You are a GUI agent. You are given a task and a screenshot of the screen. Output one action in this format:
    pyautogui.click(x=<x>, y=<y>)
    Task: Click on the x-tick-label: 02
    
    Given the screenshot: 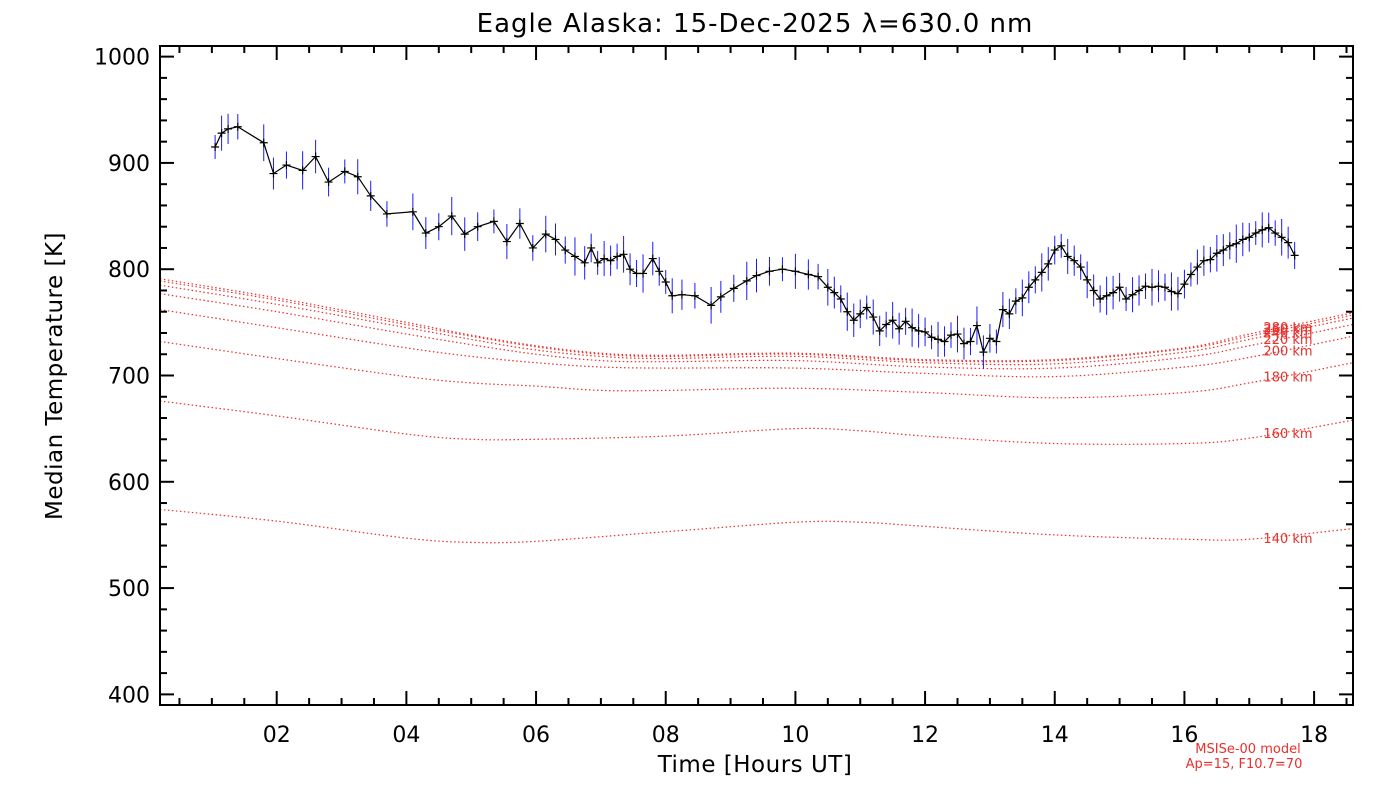 What is the action you would take?
    pyautogui.click(x=277, y=735)
    